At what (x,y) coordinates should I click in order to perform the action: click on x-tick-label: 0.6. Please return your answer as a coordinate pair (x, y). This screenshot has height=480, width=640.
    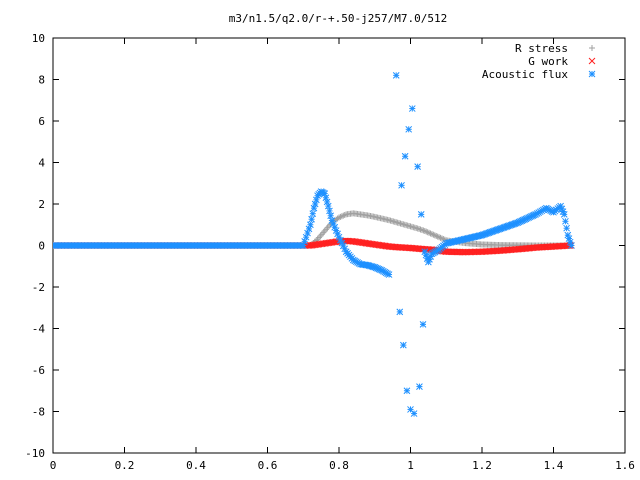
    Looking at the image, I should click on (268, 465).